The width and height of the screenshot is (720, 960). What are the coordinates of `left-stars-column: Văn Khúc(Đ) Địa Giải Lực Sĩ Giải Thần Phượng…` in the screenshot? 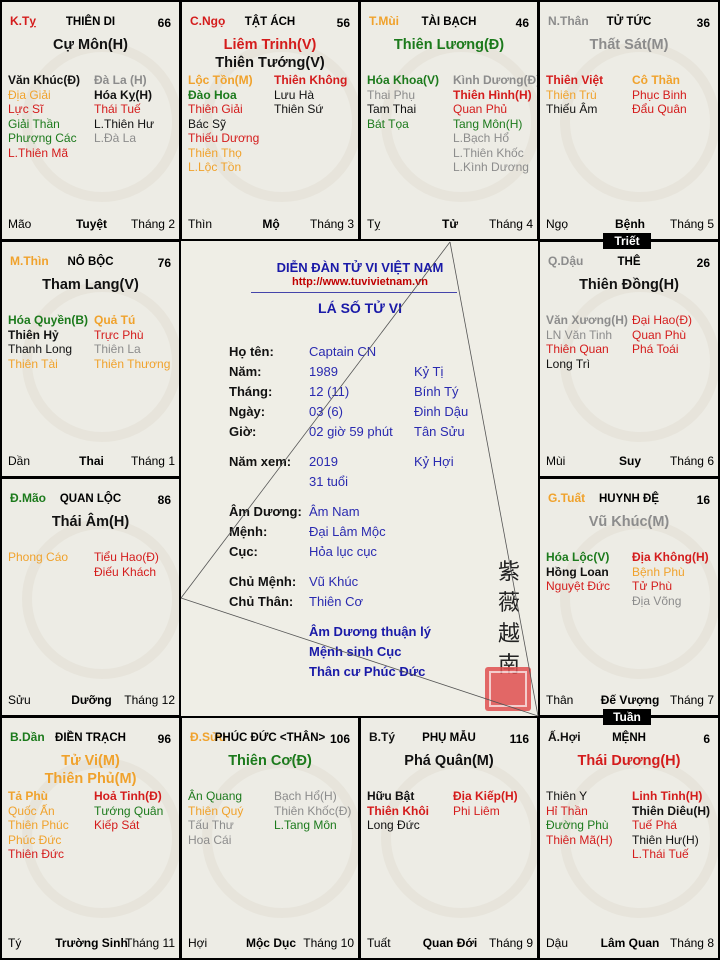 It's located at (44, 116).